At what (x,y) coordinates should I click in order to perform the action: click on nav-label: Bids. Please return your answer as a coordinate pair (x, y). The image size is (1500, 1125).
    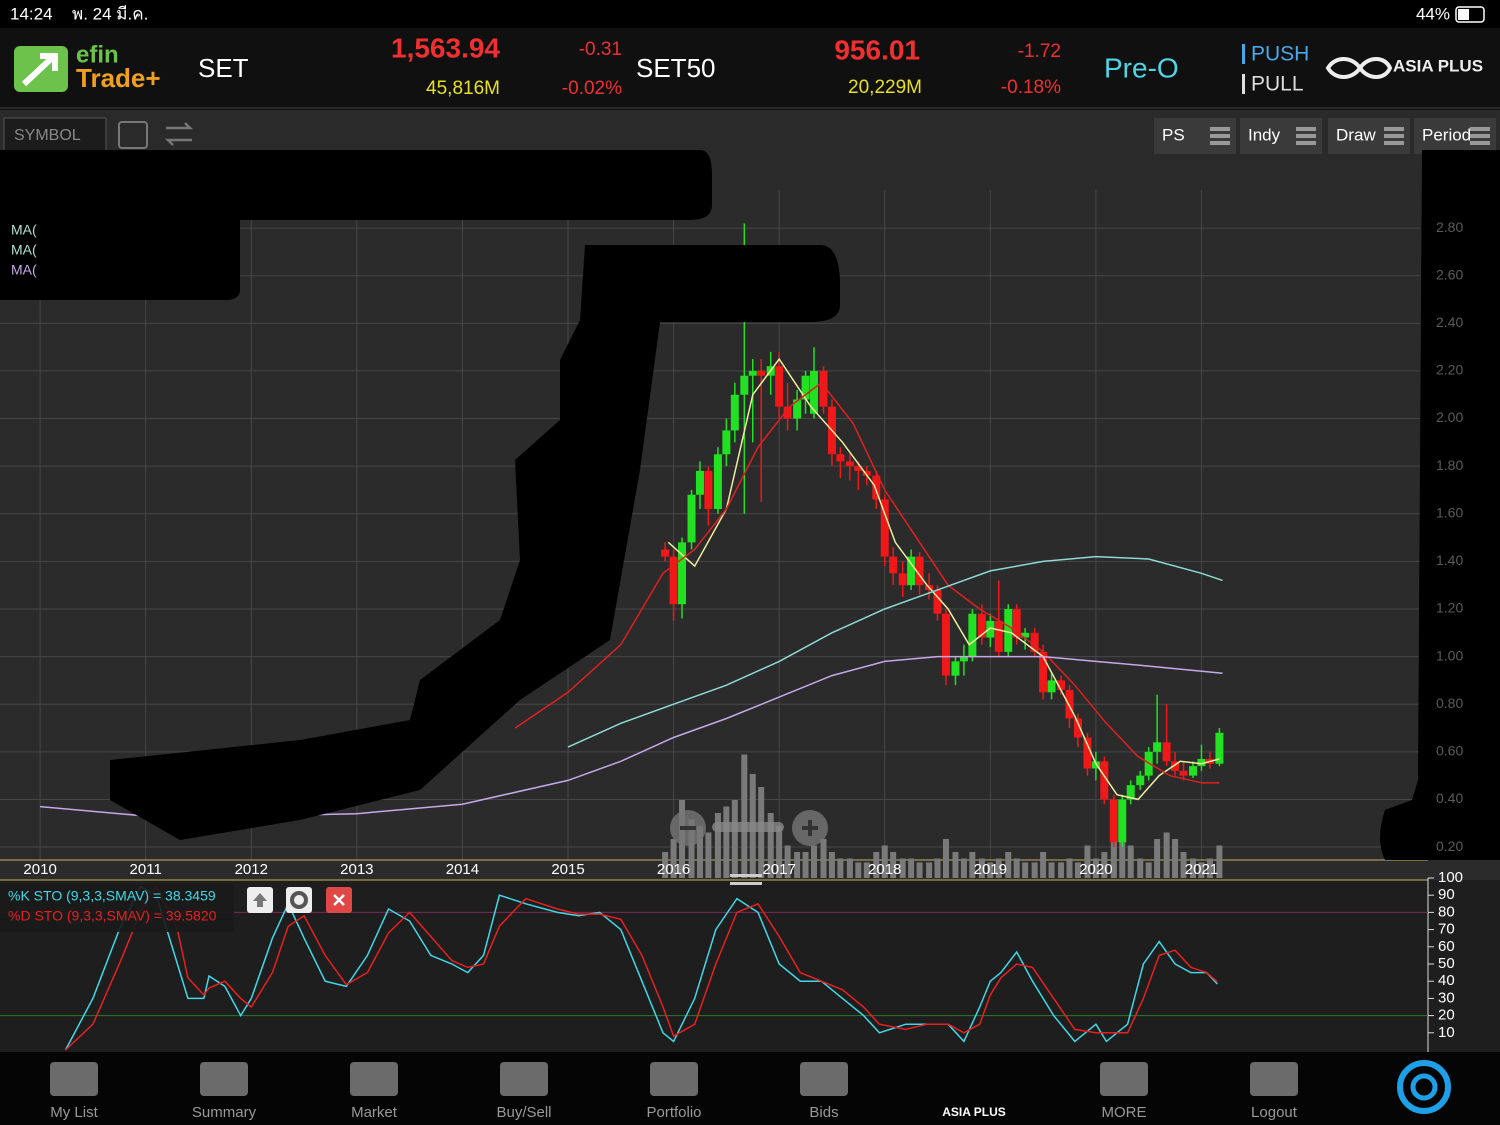
    Looking at the image, I should click on (823, 1112).